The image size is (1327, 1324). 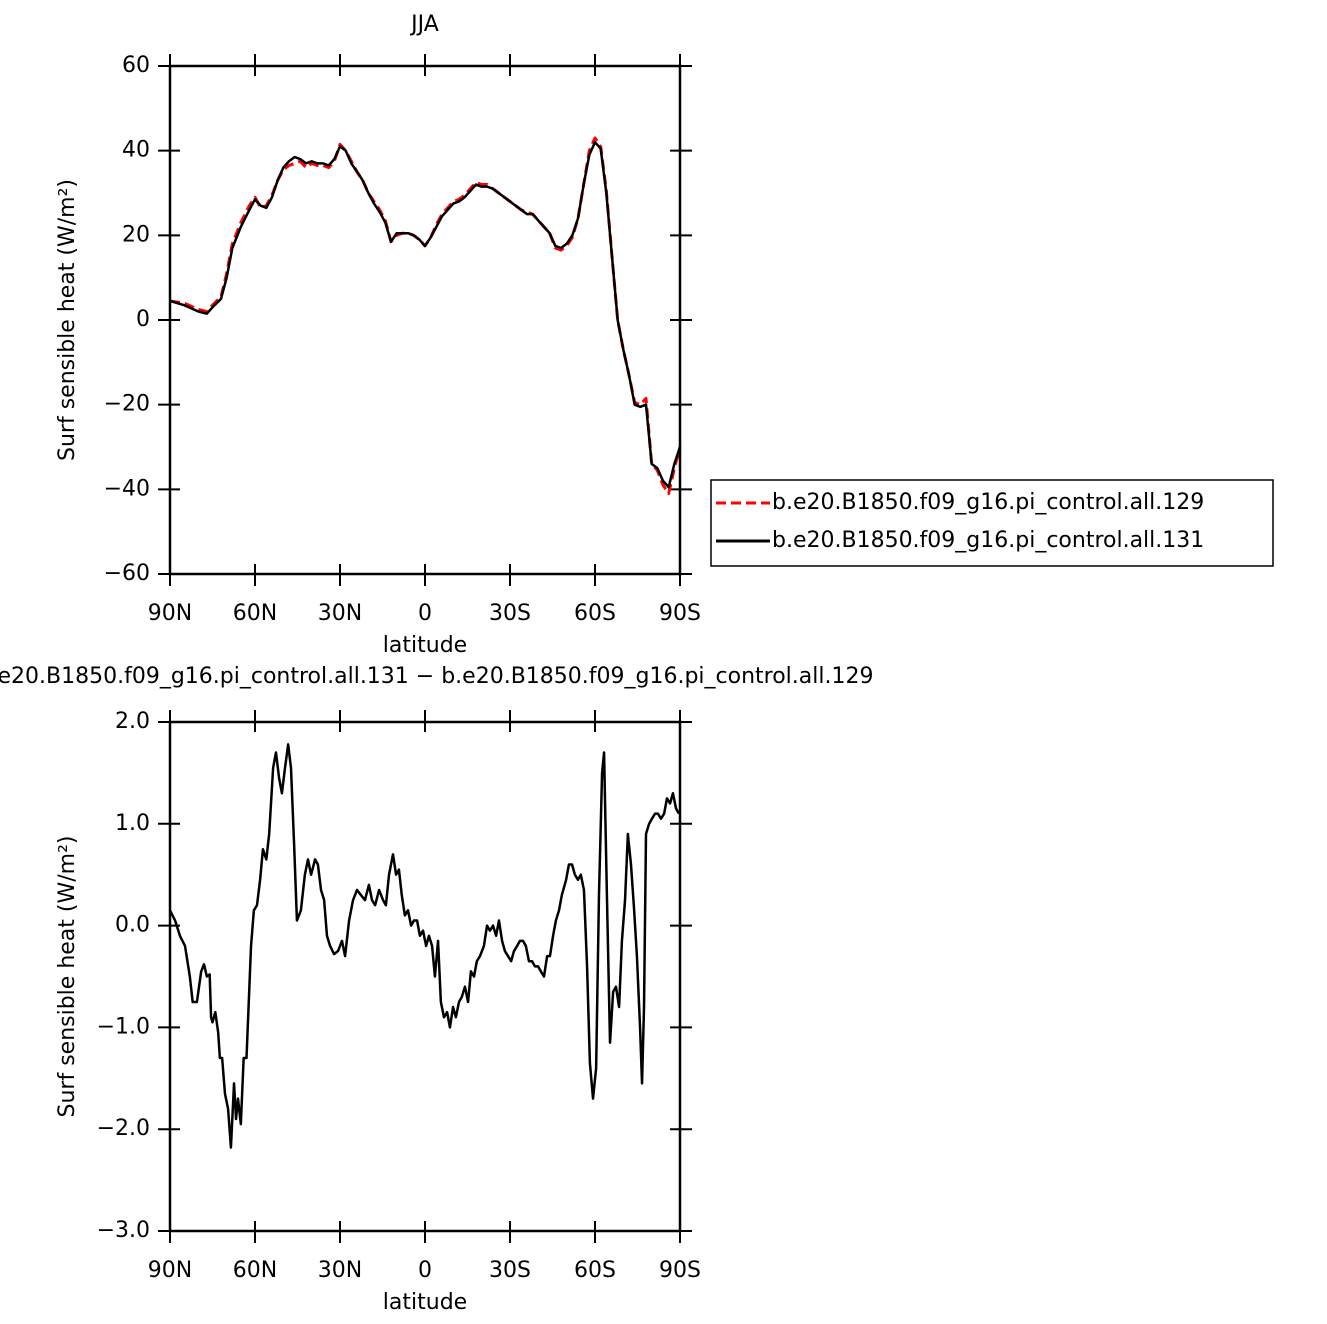 What do you see at coordinates (123, 1128) in the screenshot?
I see `y-tick-label: −2.0` at bounding box center [123, 1128].